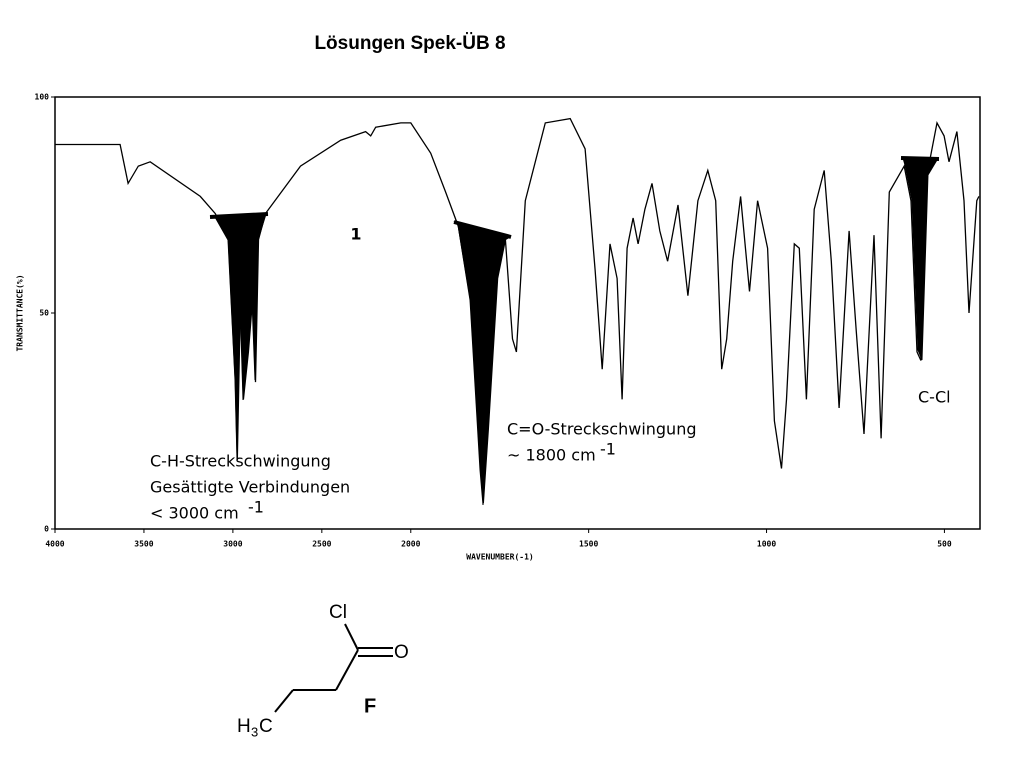  I want to click on x-tick-label: 3500, so click(143, 544).